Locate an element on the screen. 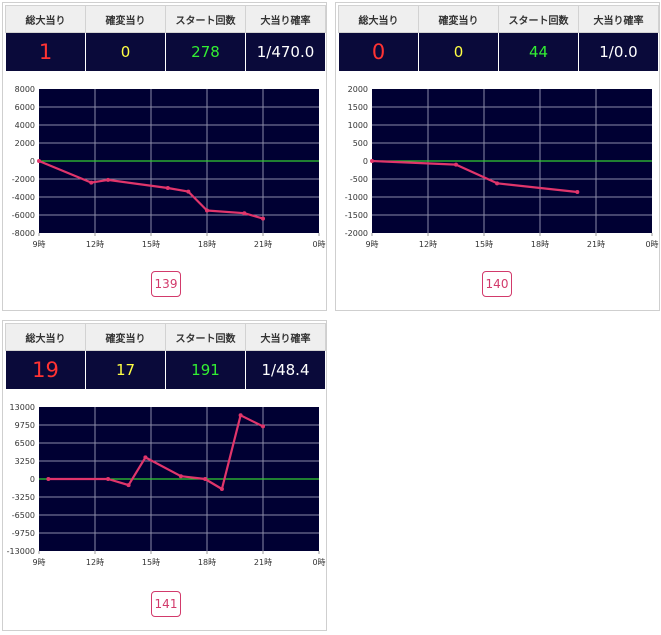 This screenshot has height=635, width=661. stats-table: 総大当り 確変当り スタート回数 大当り確率 0 0 44 1/0.0 is located at coordinates (498, 38).